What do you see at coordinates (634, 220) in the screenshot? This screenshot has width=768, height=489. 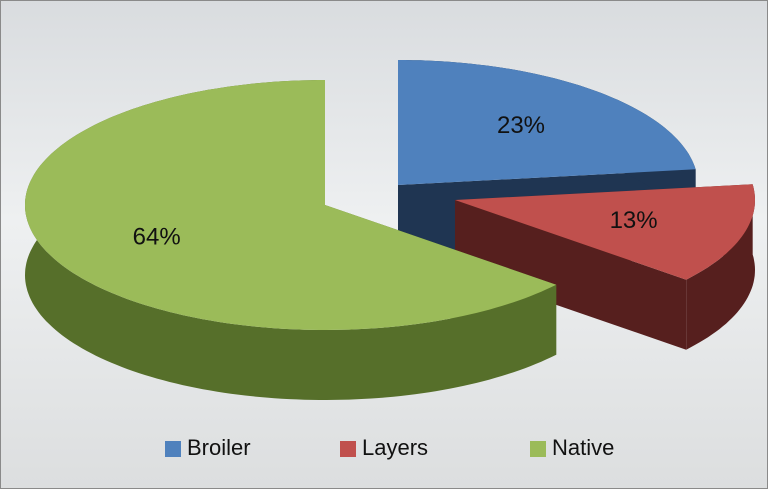 I see `data-label: 13%` at bounding box center [634, 220].